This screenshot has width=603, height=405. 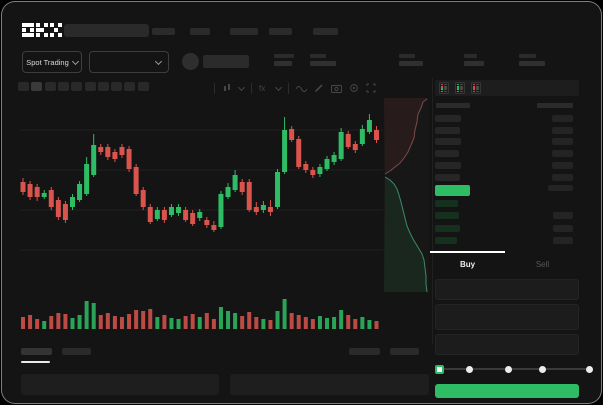 I want to click on pair-selector-dropdown, so click(x=129, y=62).